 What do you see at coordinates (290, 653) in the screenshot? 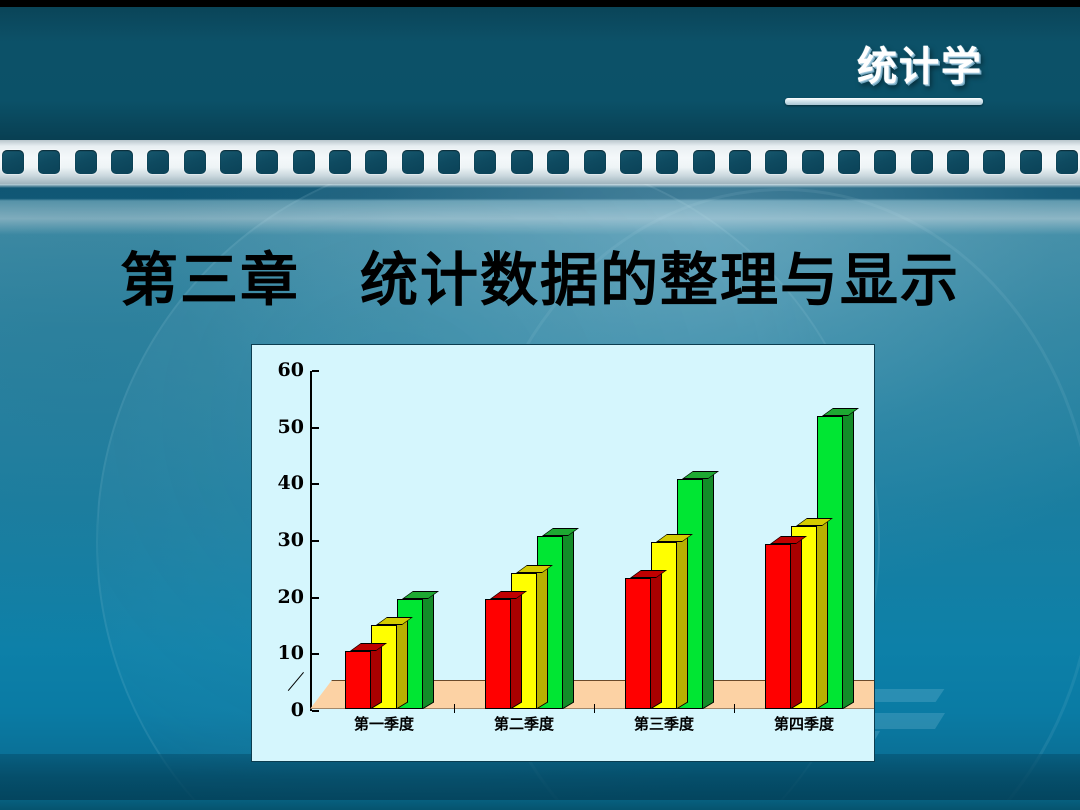
I see `y-axis-tick-label: 10` at bounding box center [290, 653].